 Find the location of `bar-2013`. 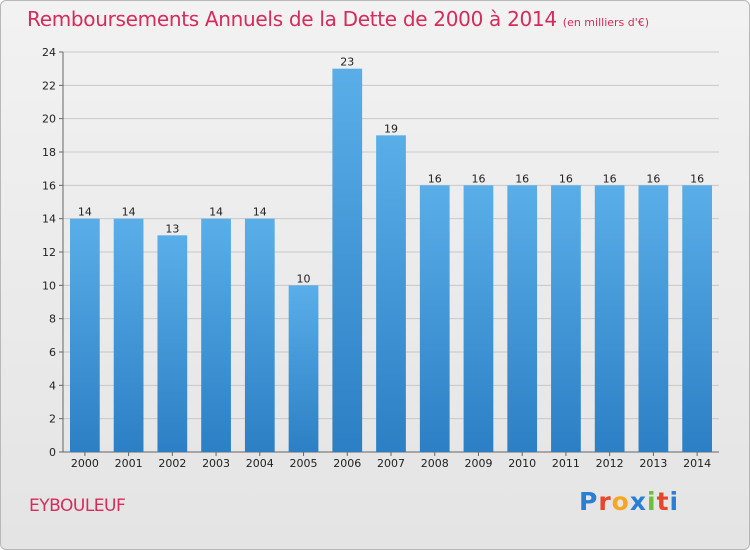

bar-2013 is located at coordinates (653, 319).